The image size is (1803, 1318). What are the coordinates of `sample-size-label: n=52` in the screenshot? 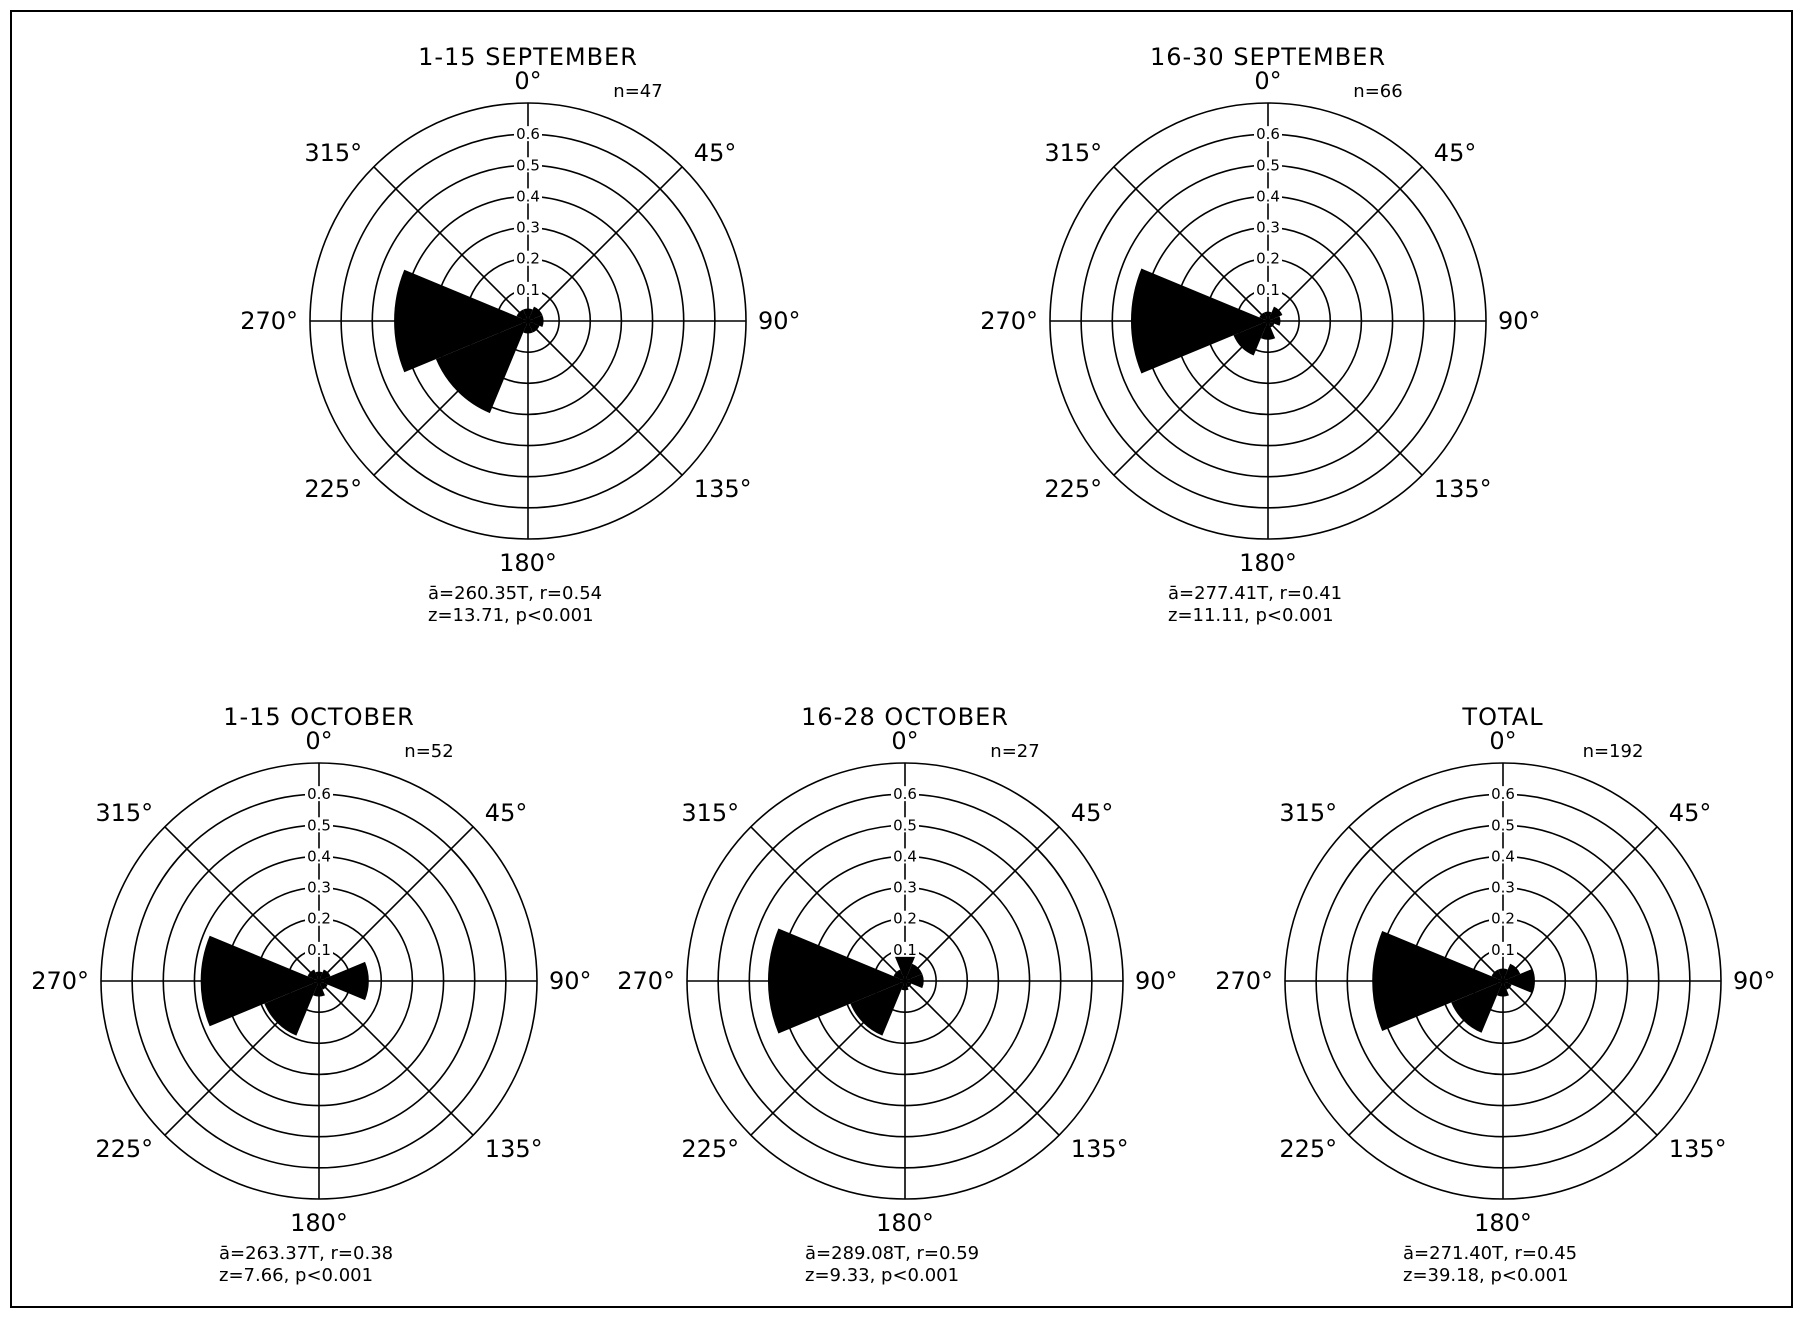 It's located at (428, 751).